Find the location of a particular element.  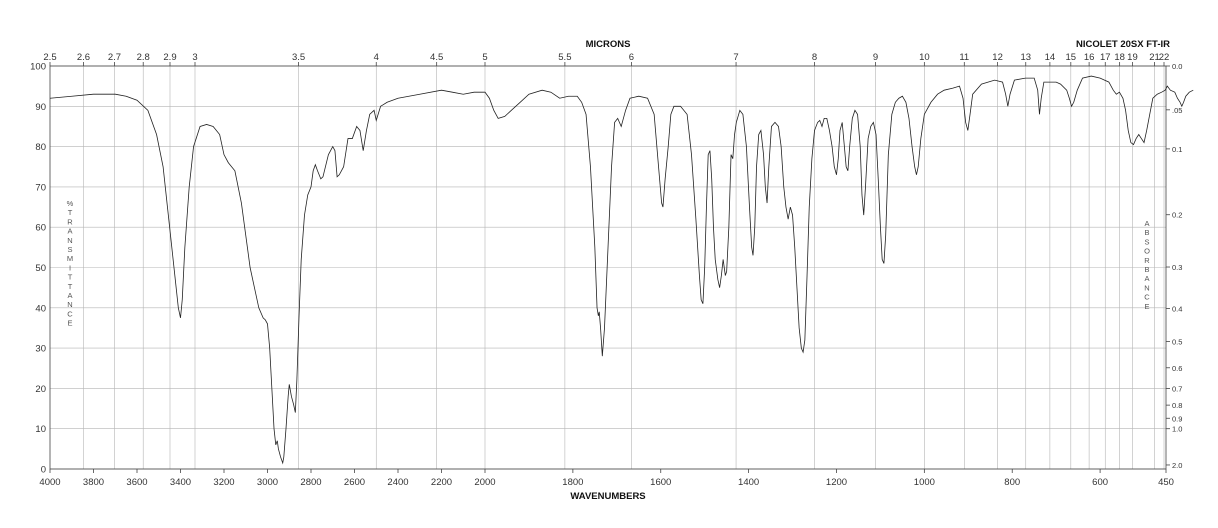

y-tick-label: 80 is located at coordinates (40, 147).